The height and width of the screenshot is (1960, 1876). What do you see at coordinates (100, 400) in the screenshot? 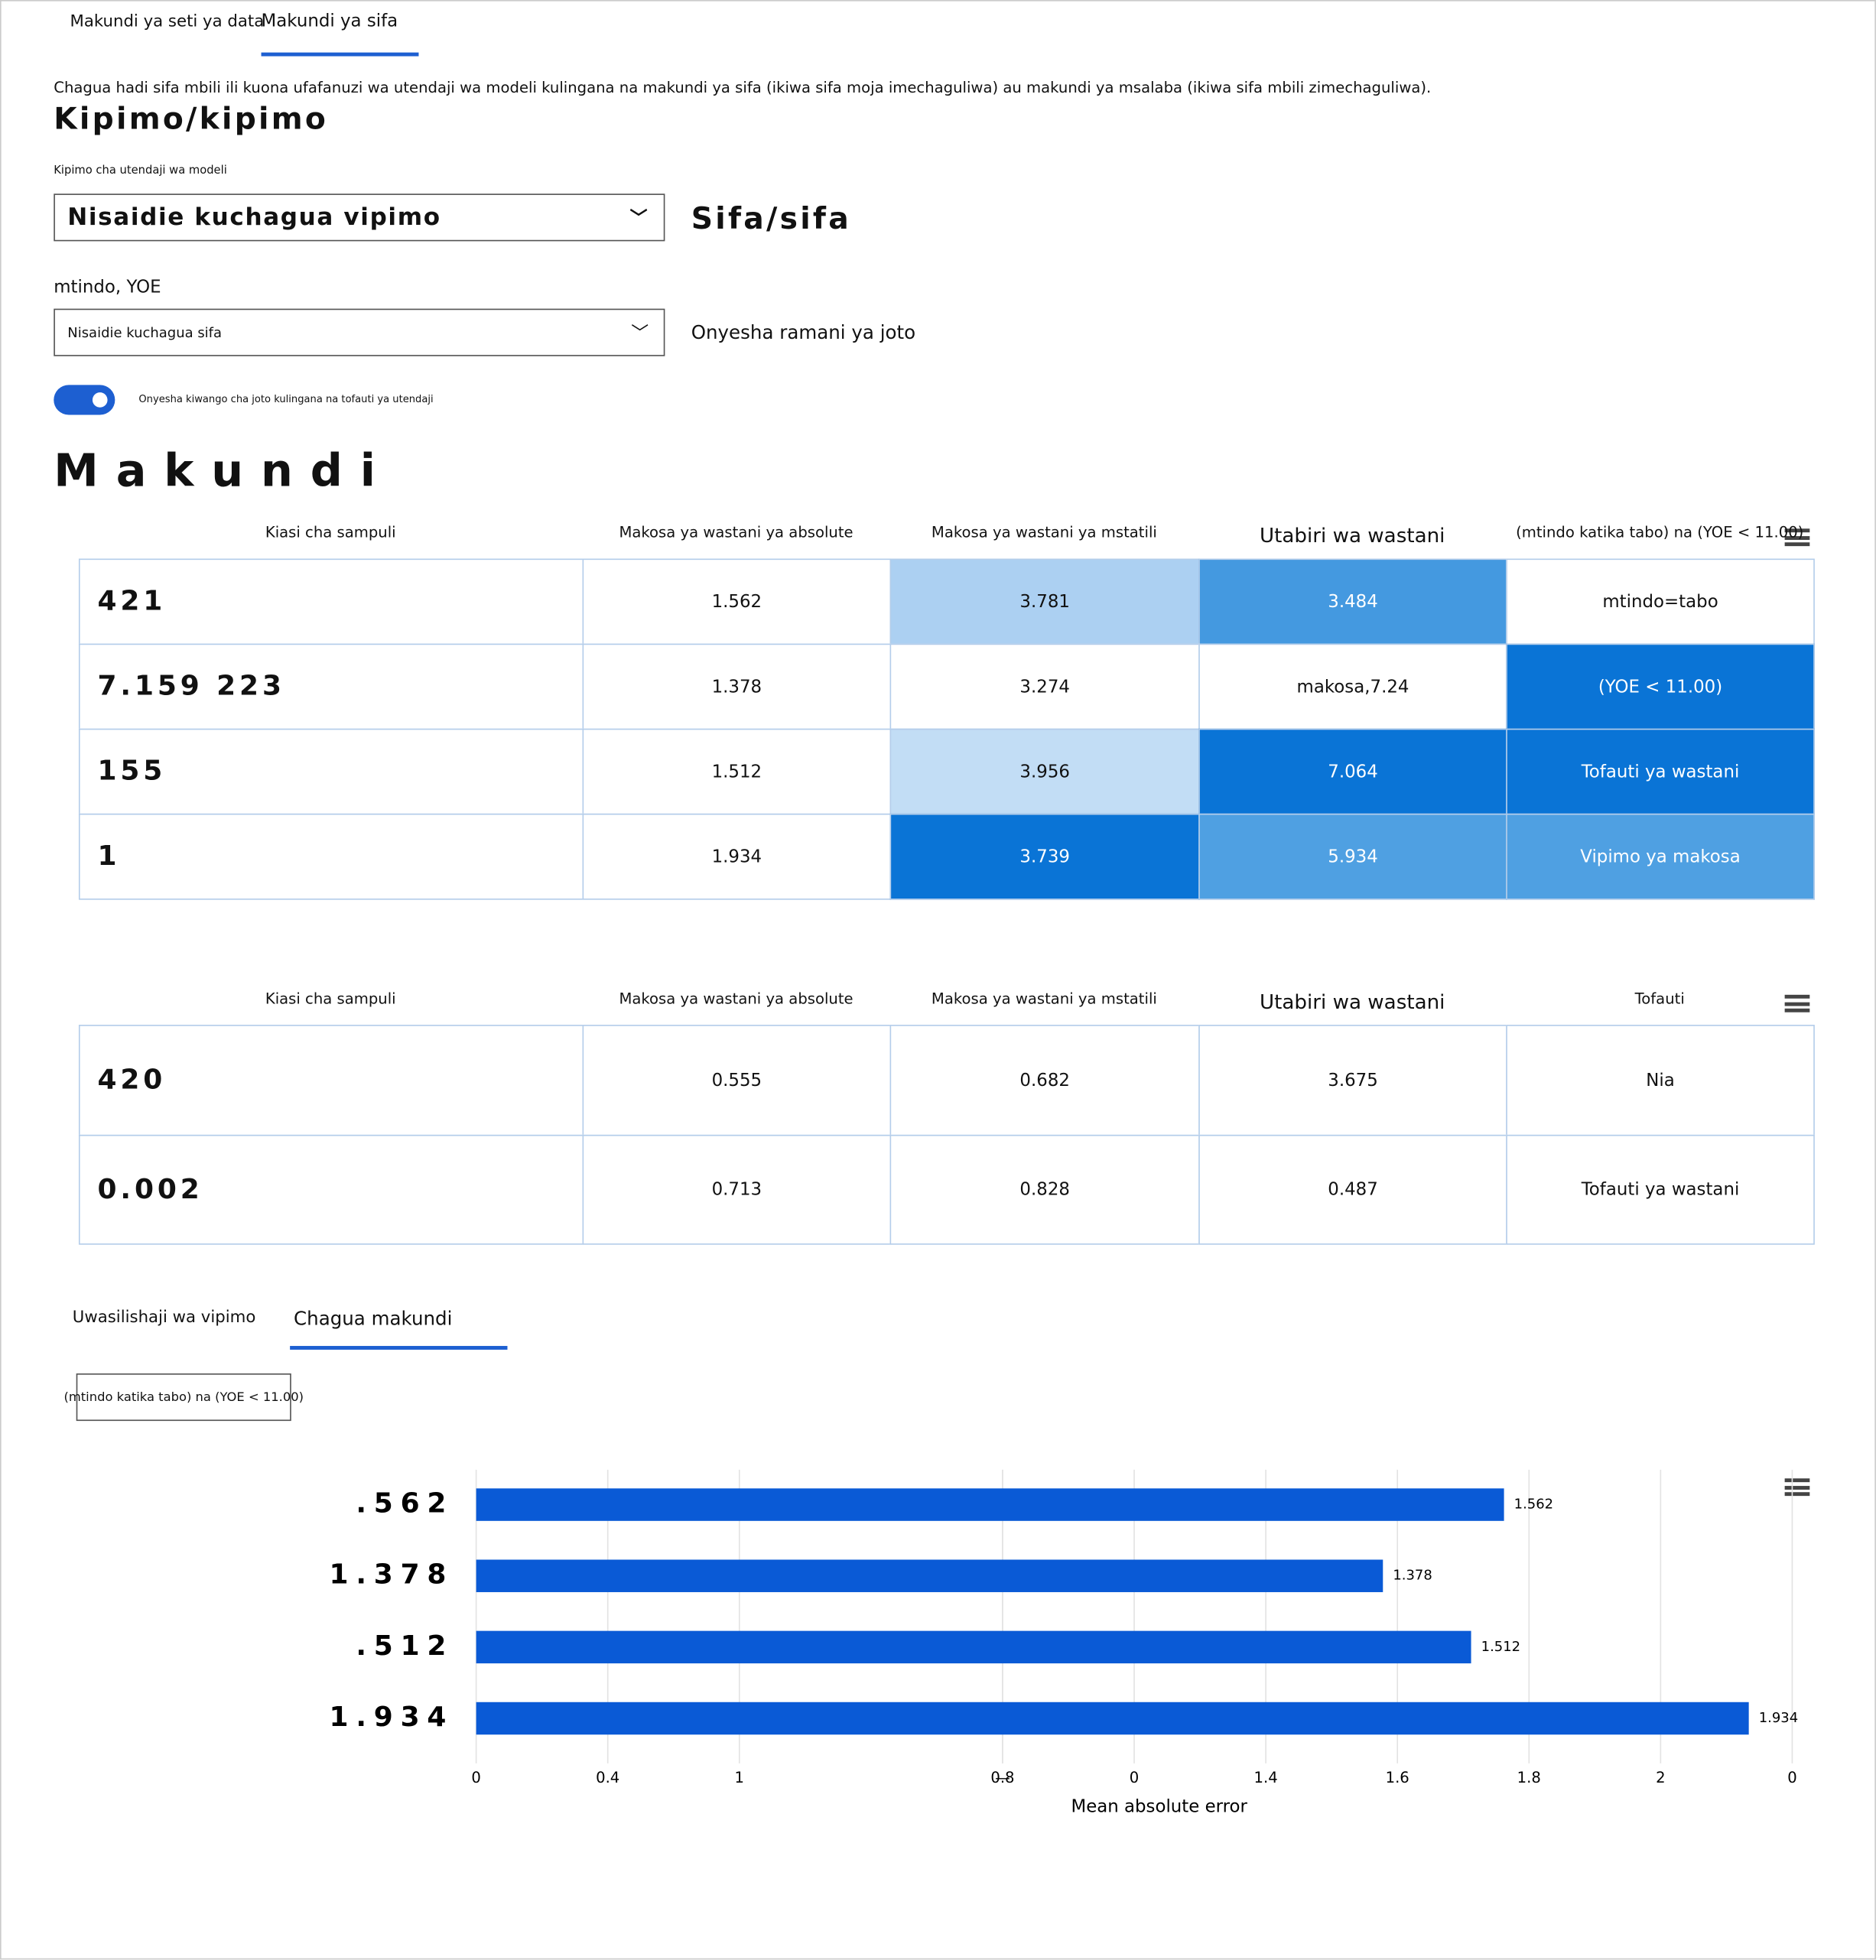
I see `toggle-knob` at bounding box center [100, 400].